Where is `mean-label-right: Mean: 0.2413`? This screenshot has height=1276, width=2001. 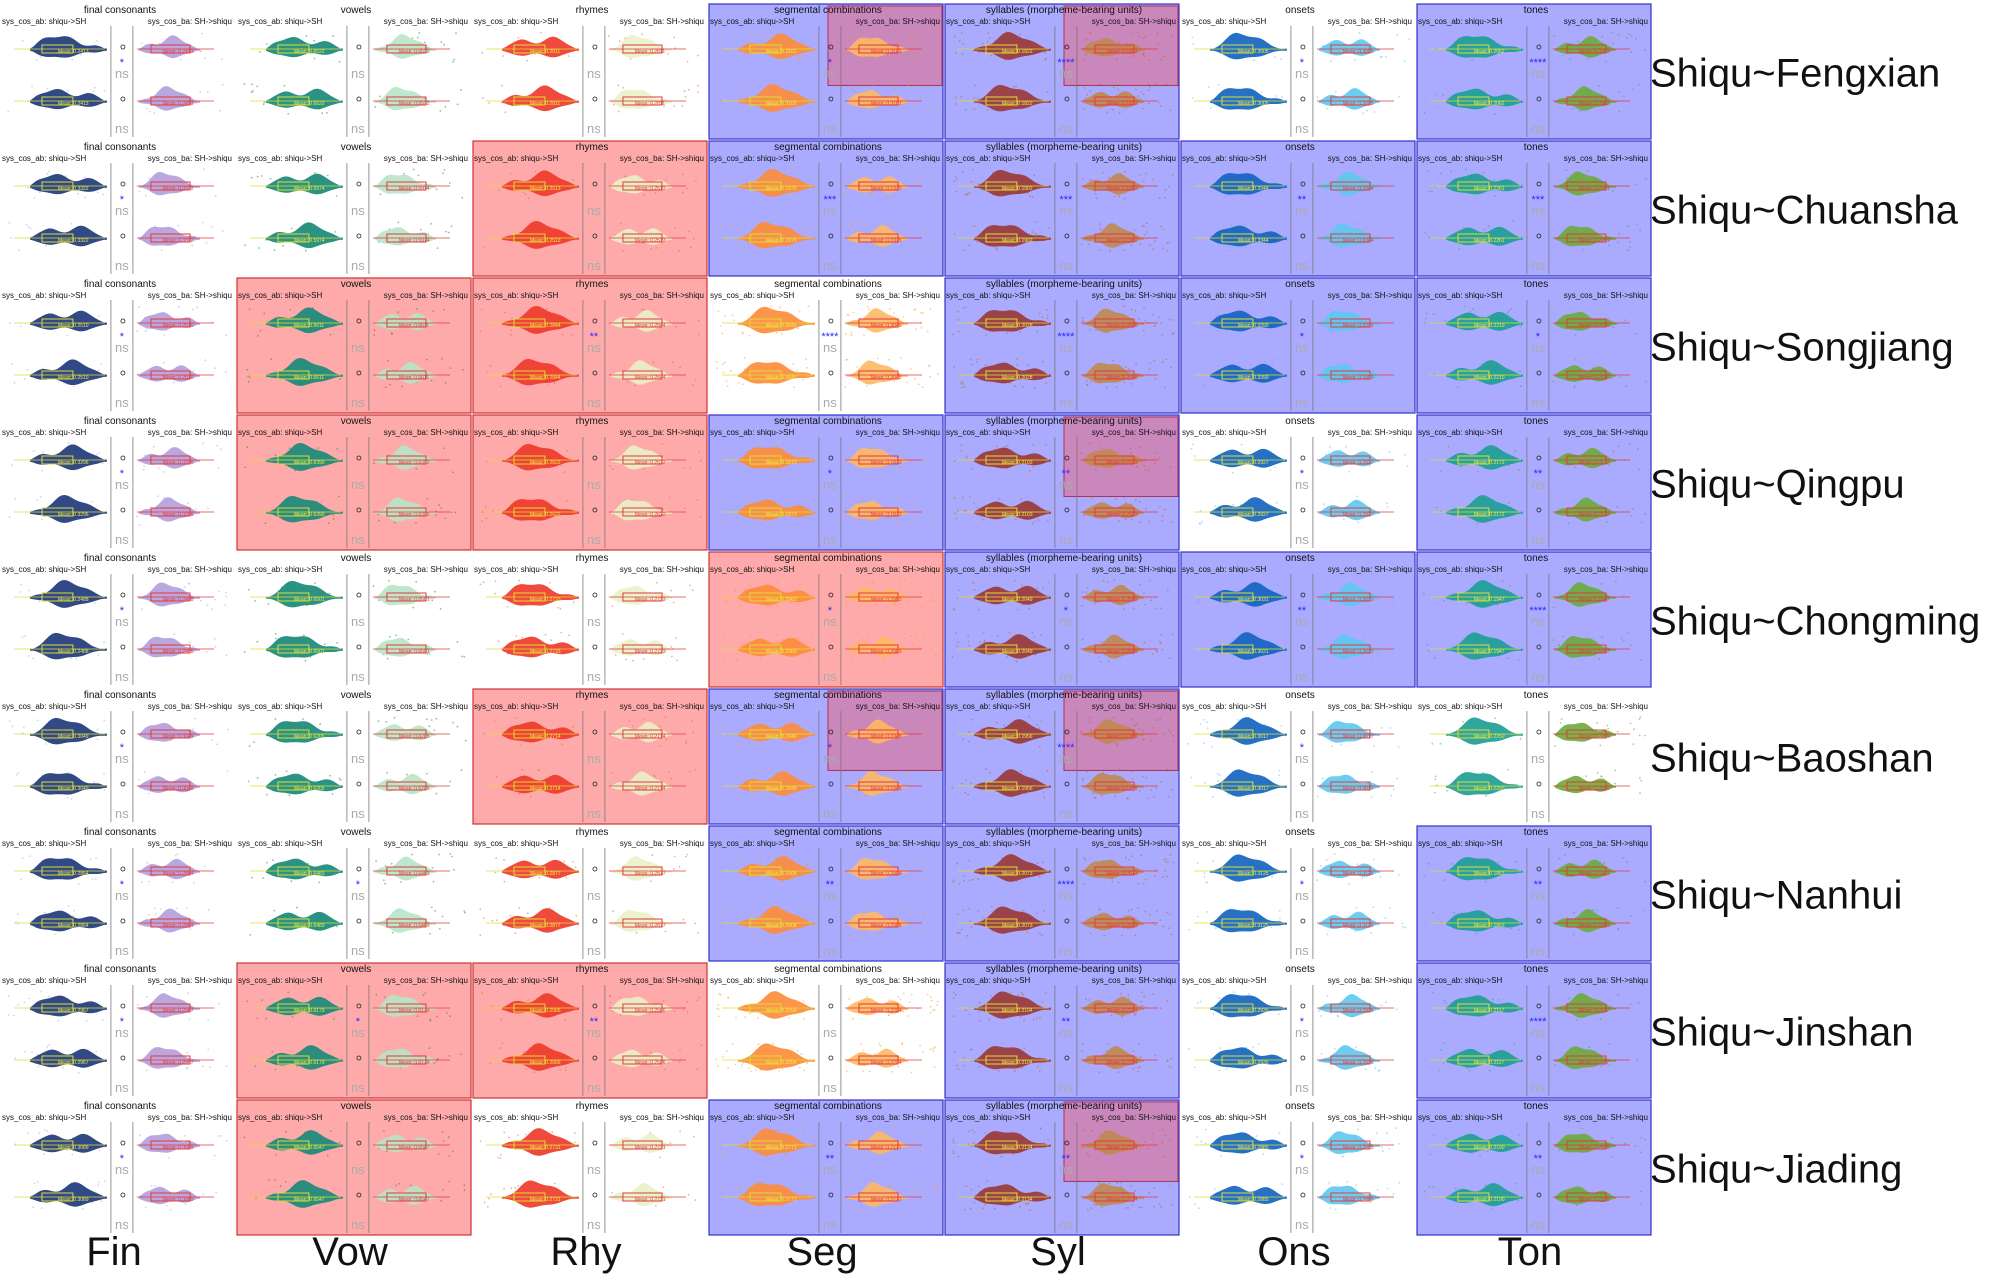
mean-label-right: Mean: 0.2413 is located at coordinates (178, 104).